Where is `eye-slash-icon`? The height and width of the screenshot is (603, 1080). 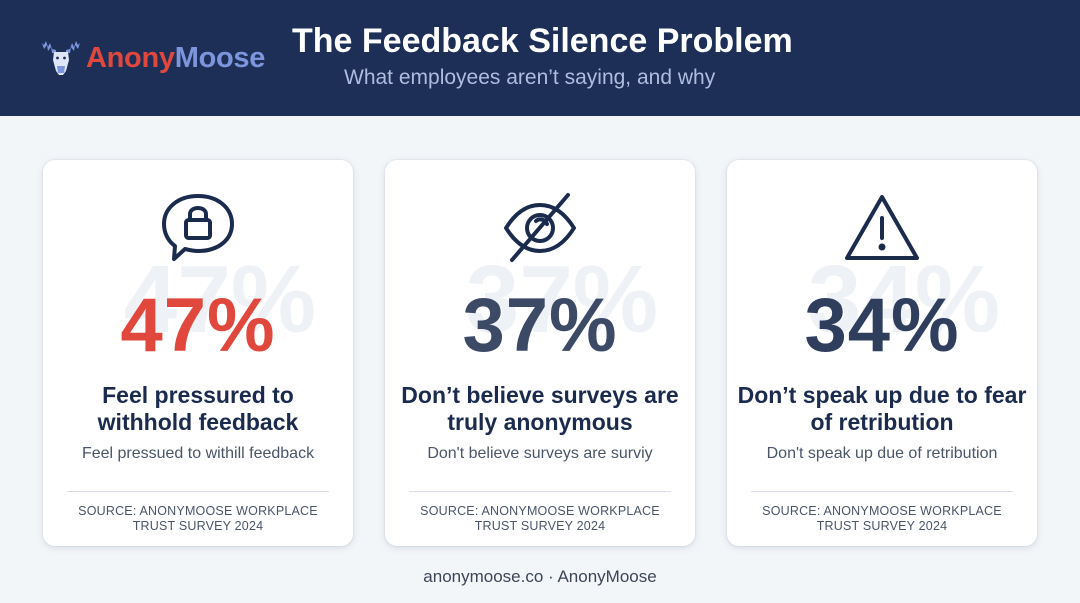
eye-slash-icon is located at coordinates (540, 228).